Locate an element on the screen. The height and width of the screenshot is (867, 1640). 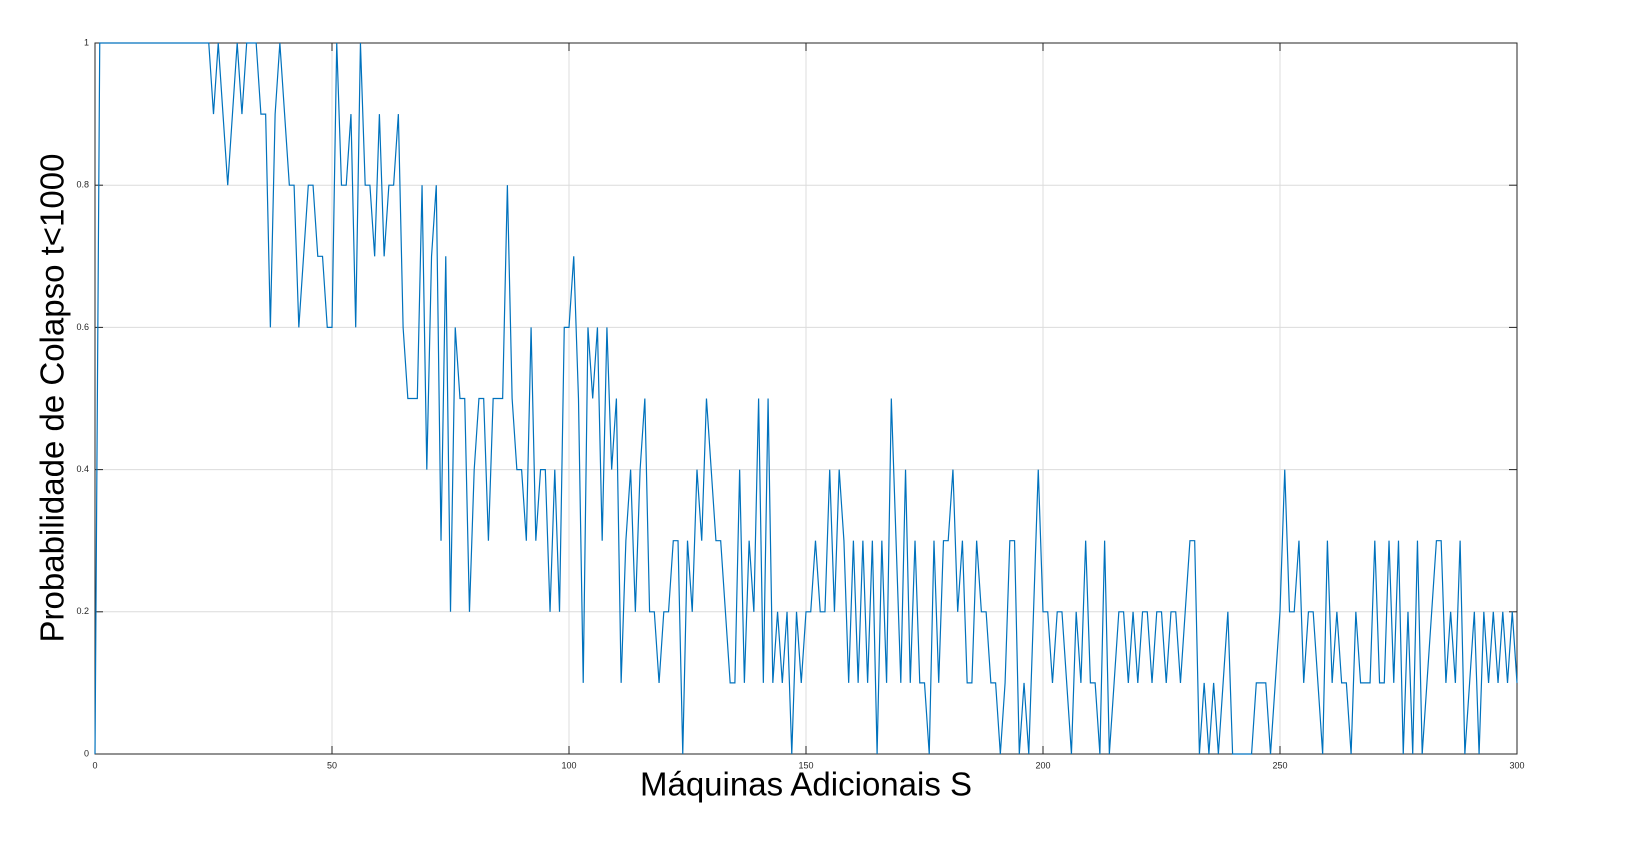
x-tick-label: 250 is located at coordinates (1279, 765).